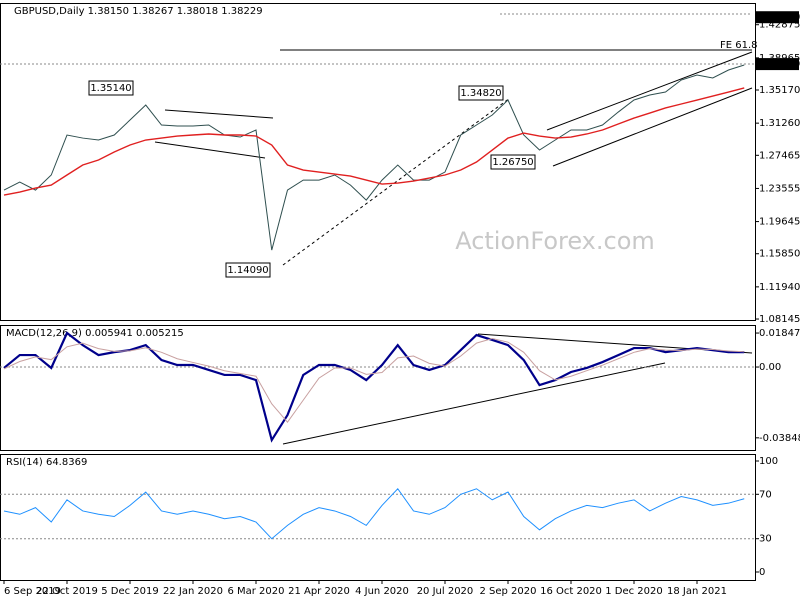  Describe the element at coordinates (445, 591) in the screenshot. I see `x-tick-label: 20 Jul 2020` at that location.